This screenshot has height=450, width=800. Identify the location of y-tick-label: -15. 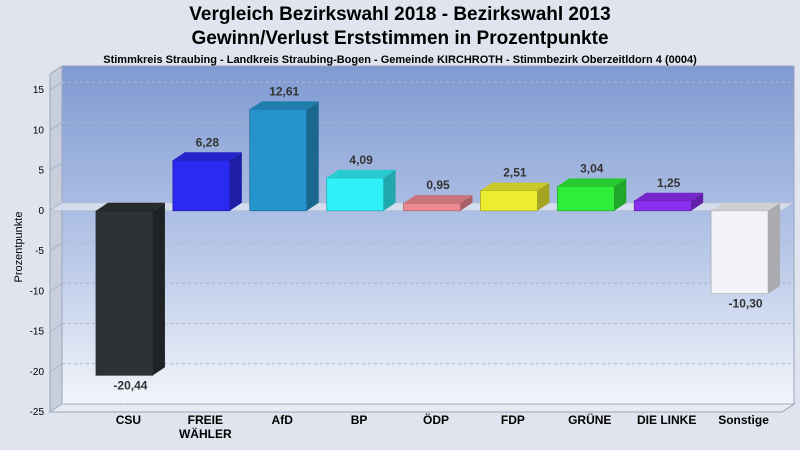
(37, 332).